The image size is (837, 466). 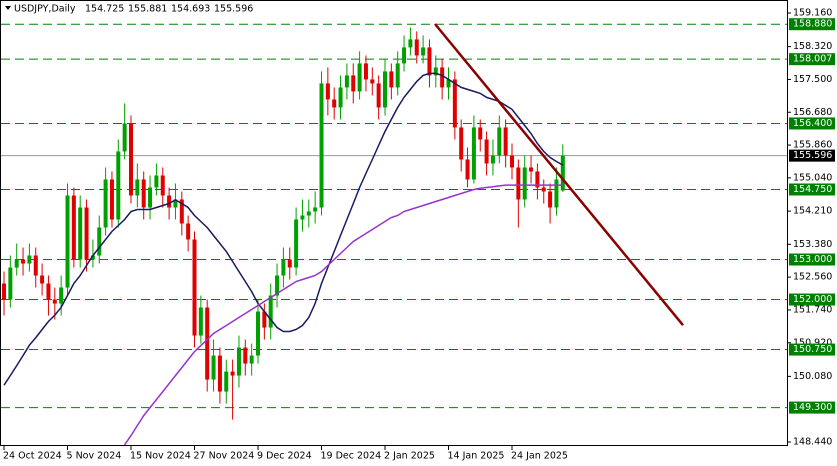 What do you see at coordinates (160, 456) in the screenshot?
I see `x-tick-label: 15 Nov 2024` at bounding box center [160, 456].